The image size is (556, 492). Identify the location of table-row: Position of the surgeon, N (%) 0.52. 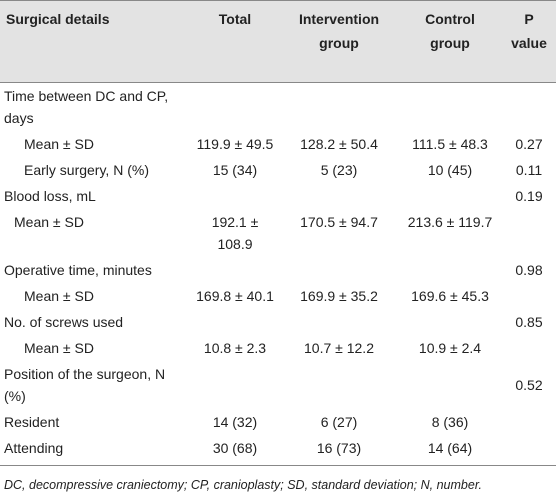
(278, 385).